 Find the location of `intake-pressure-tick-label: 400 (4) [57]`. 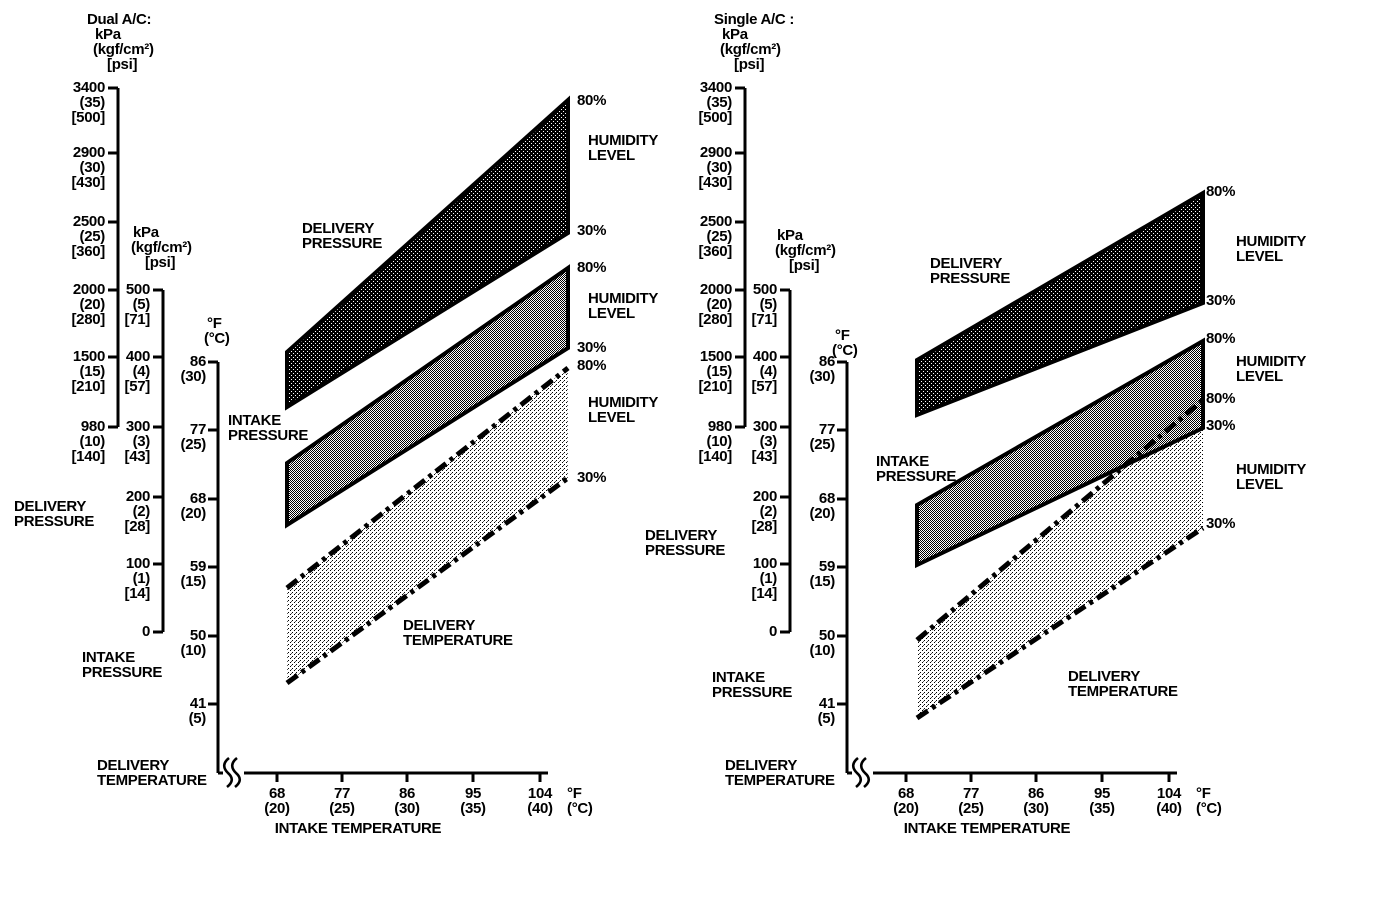

intake-pressure-tick-label: 400 (4) [57] is located at coordinates (137, 371).